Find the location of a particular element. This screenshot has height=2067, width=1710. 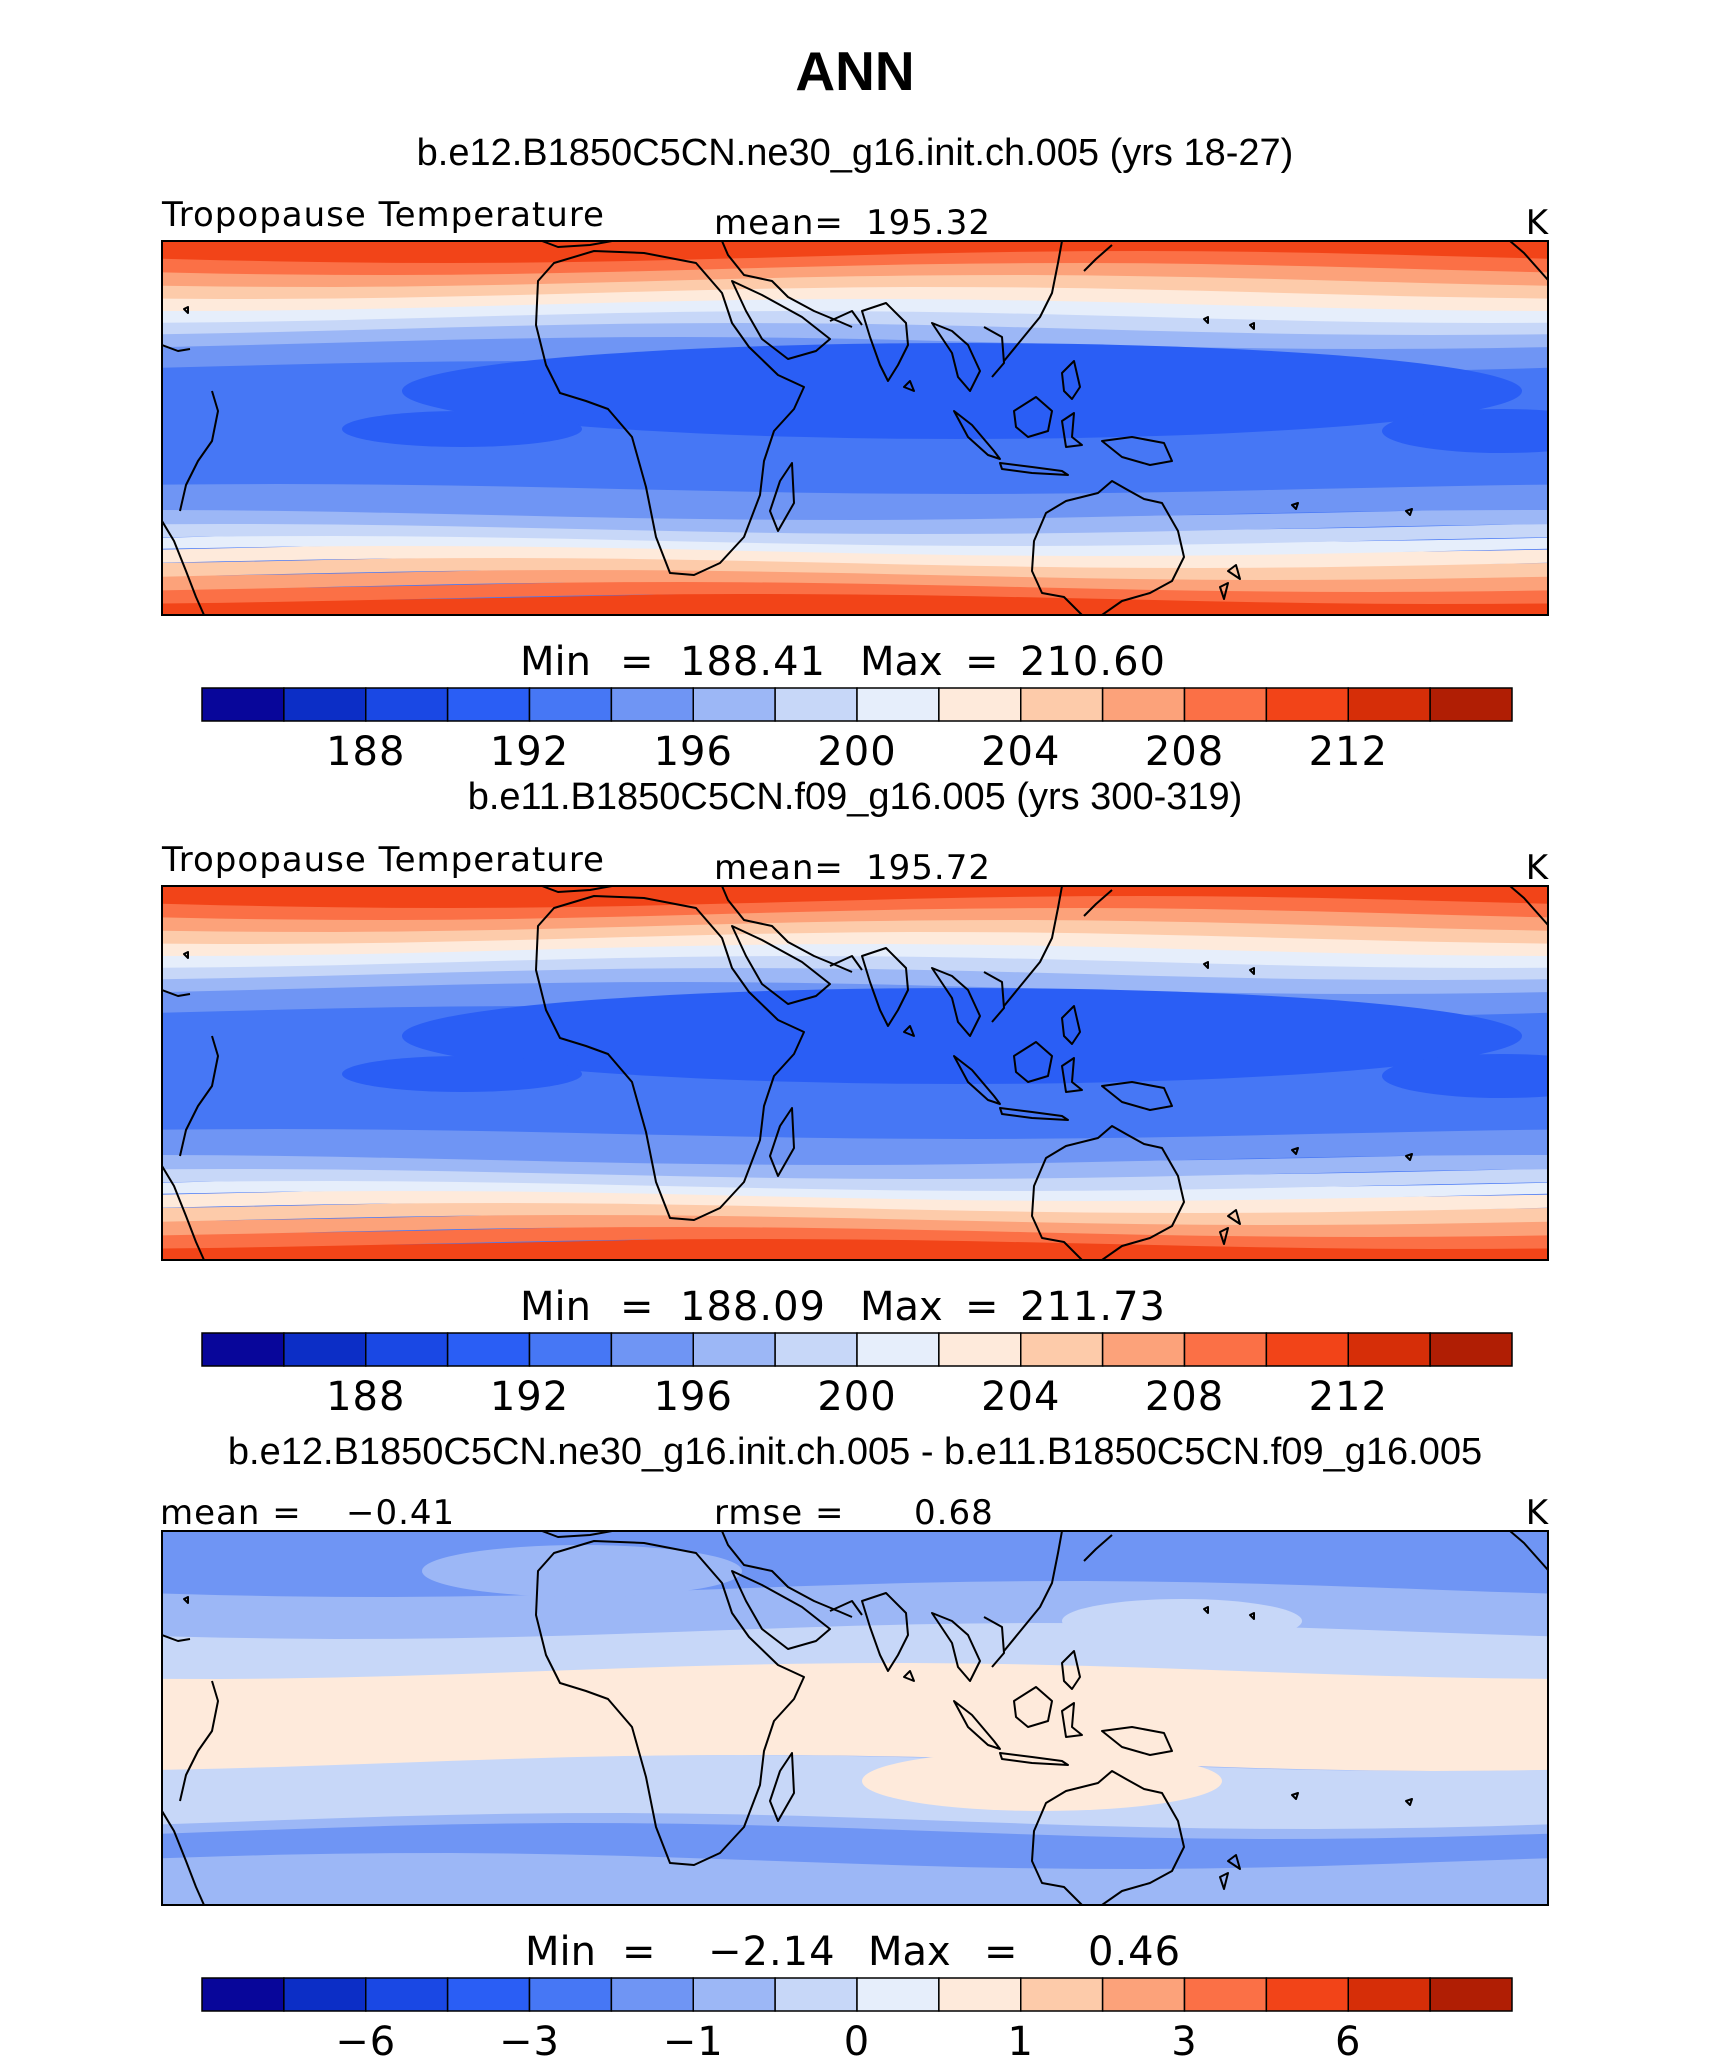

colorbar-tick-label: 200 is located at coordinates (856, 1397).